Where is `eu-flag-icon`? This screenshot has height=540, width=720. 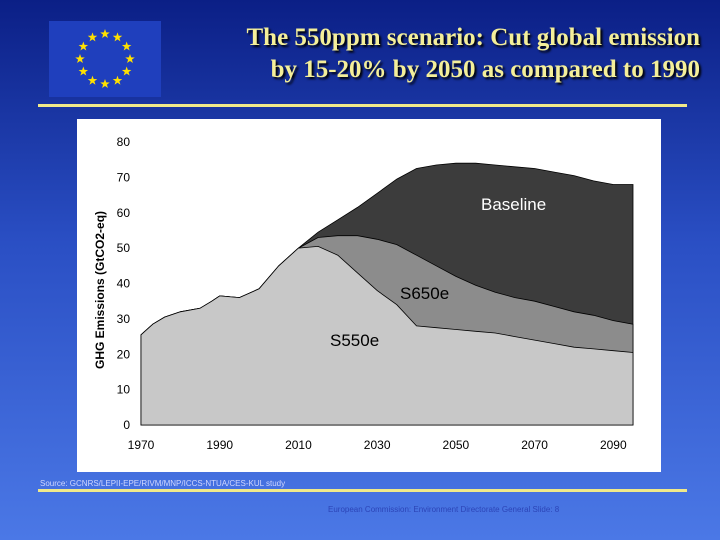
eu-flag-icon is located at coordinates (105, 59).